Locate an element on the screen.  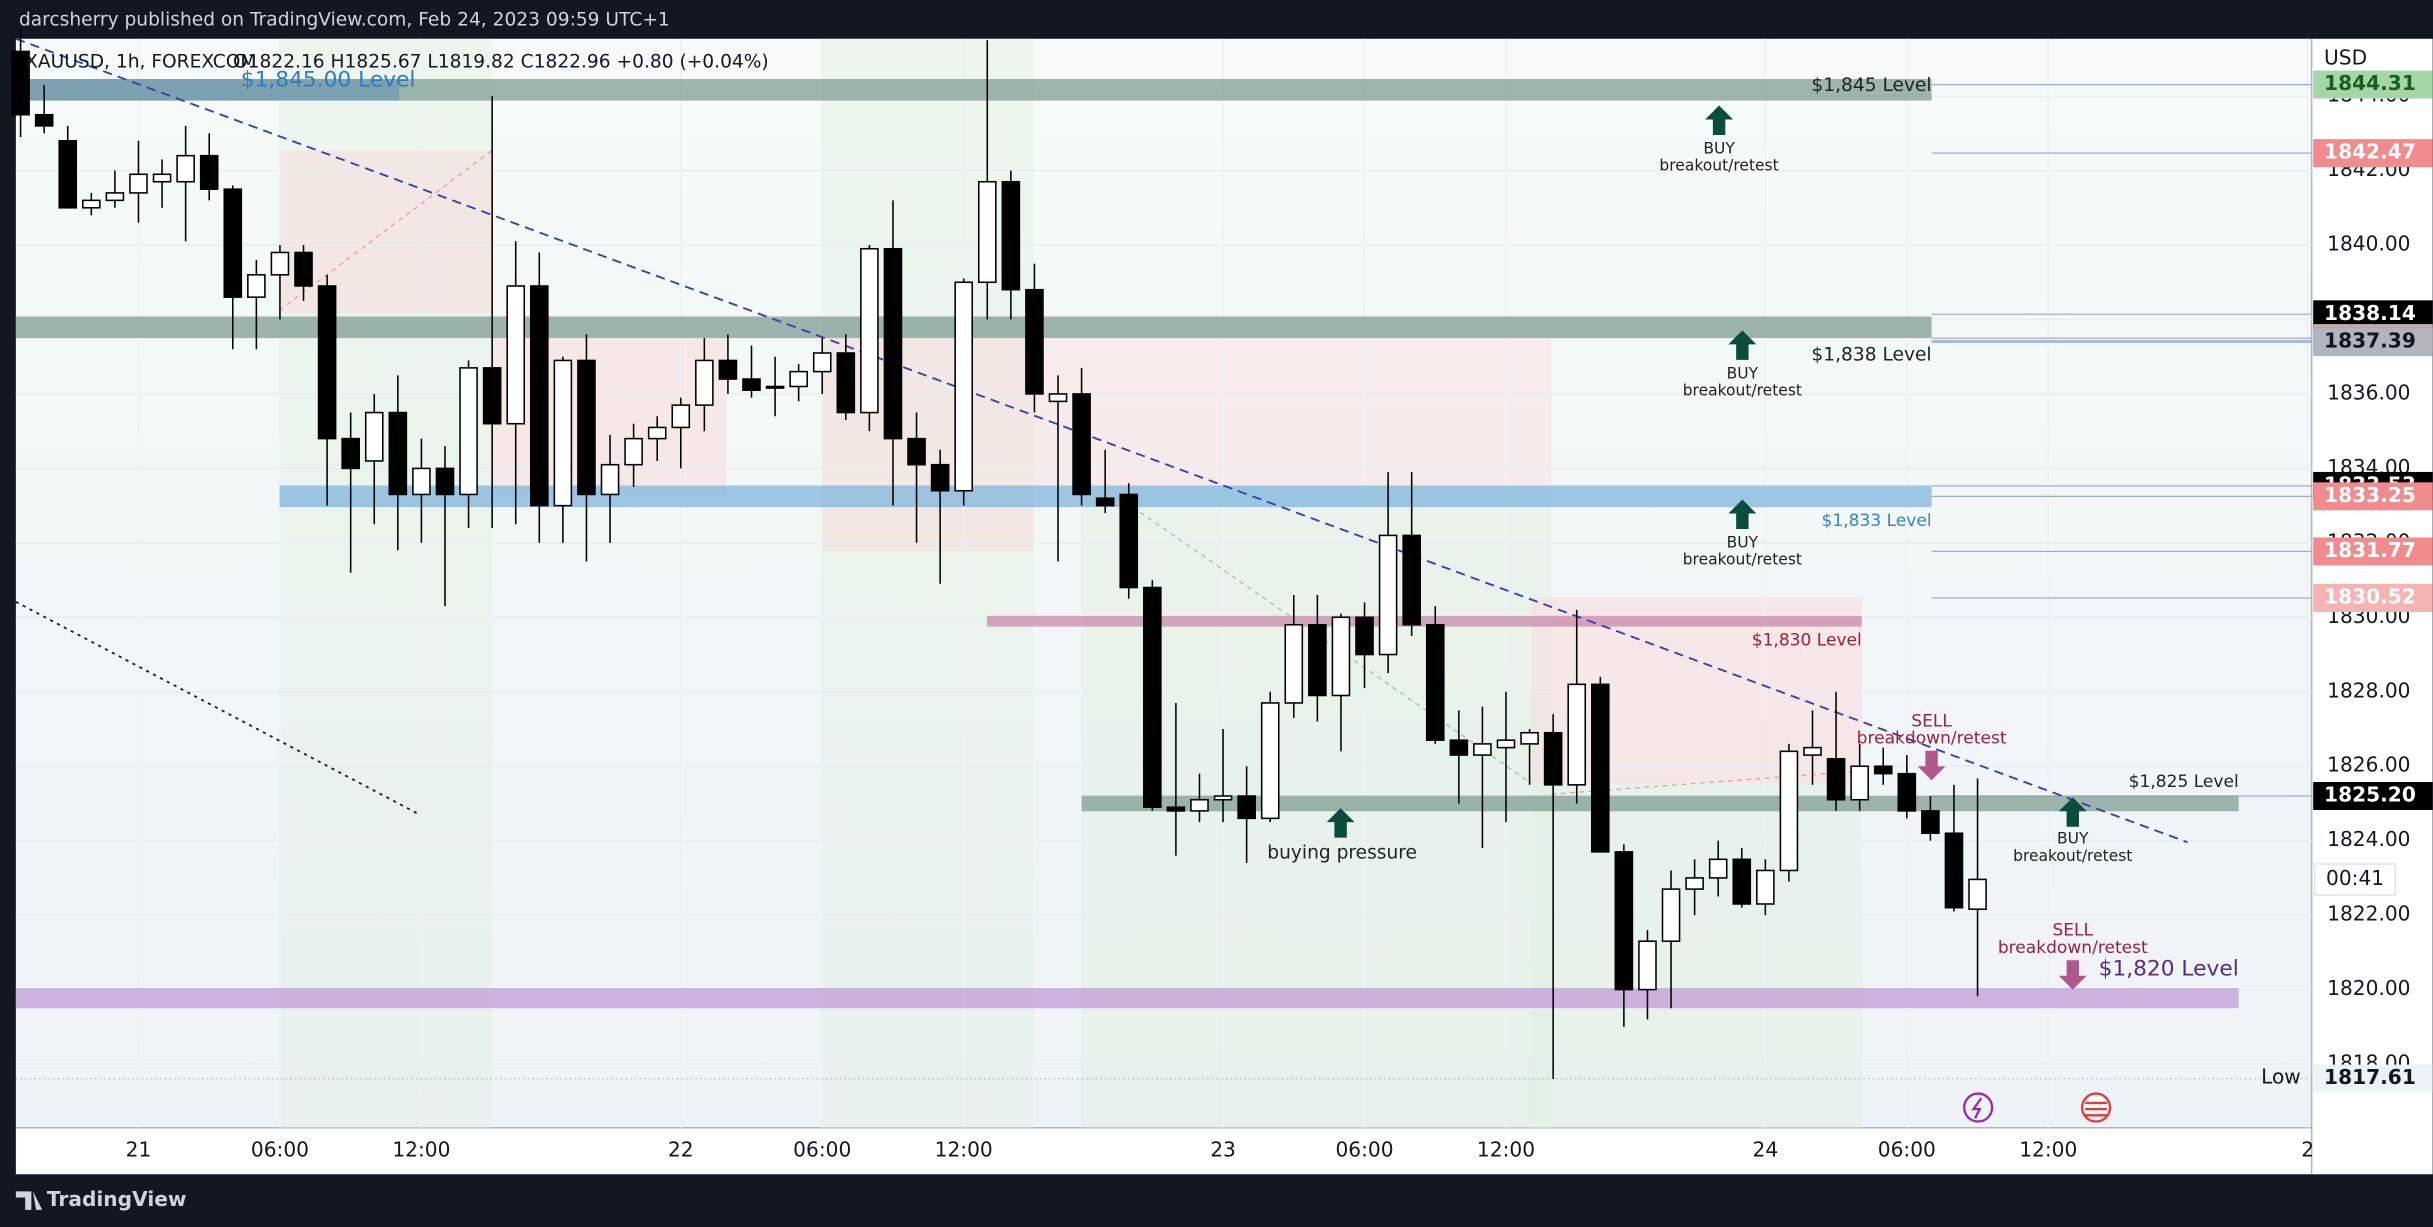
y-tick-label: 1828.00 is located at coordinates (2368, 690).